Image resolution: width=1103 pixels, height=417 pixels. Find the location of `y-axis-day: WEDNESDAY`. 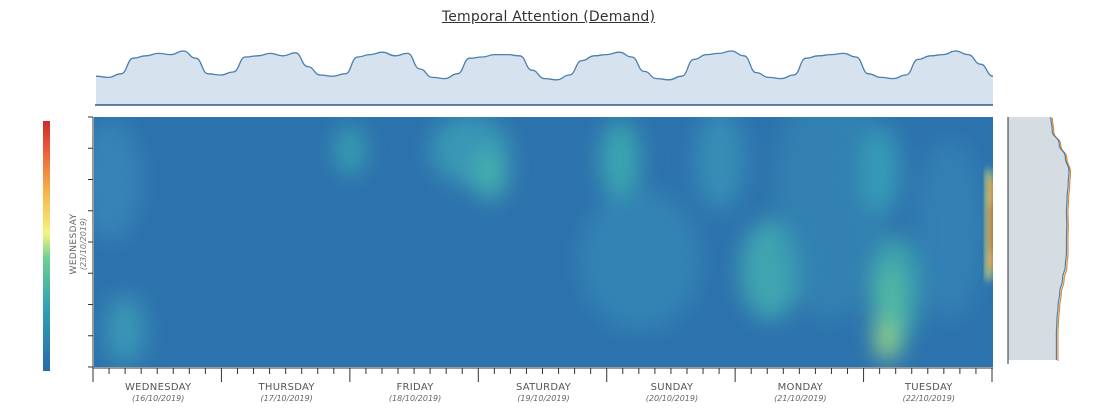

y-axis-day: WEDNESDAY is located at coordinates (74, 243).